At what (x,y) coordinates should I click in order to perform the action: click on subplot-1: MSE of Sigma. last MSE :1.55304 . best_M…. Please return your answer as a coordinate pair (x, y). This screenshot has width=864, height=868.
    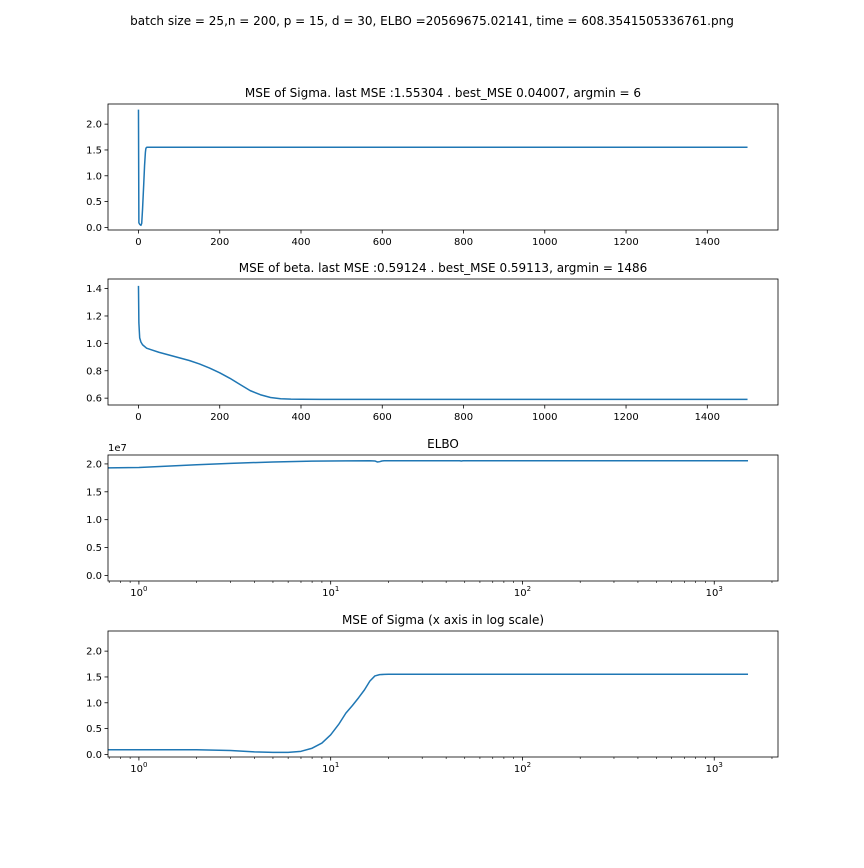
    Looking at the image, I should click on (432, 167).